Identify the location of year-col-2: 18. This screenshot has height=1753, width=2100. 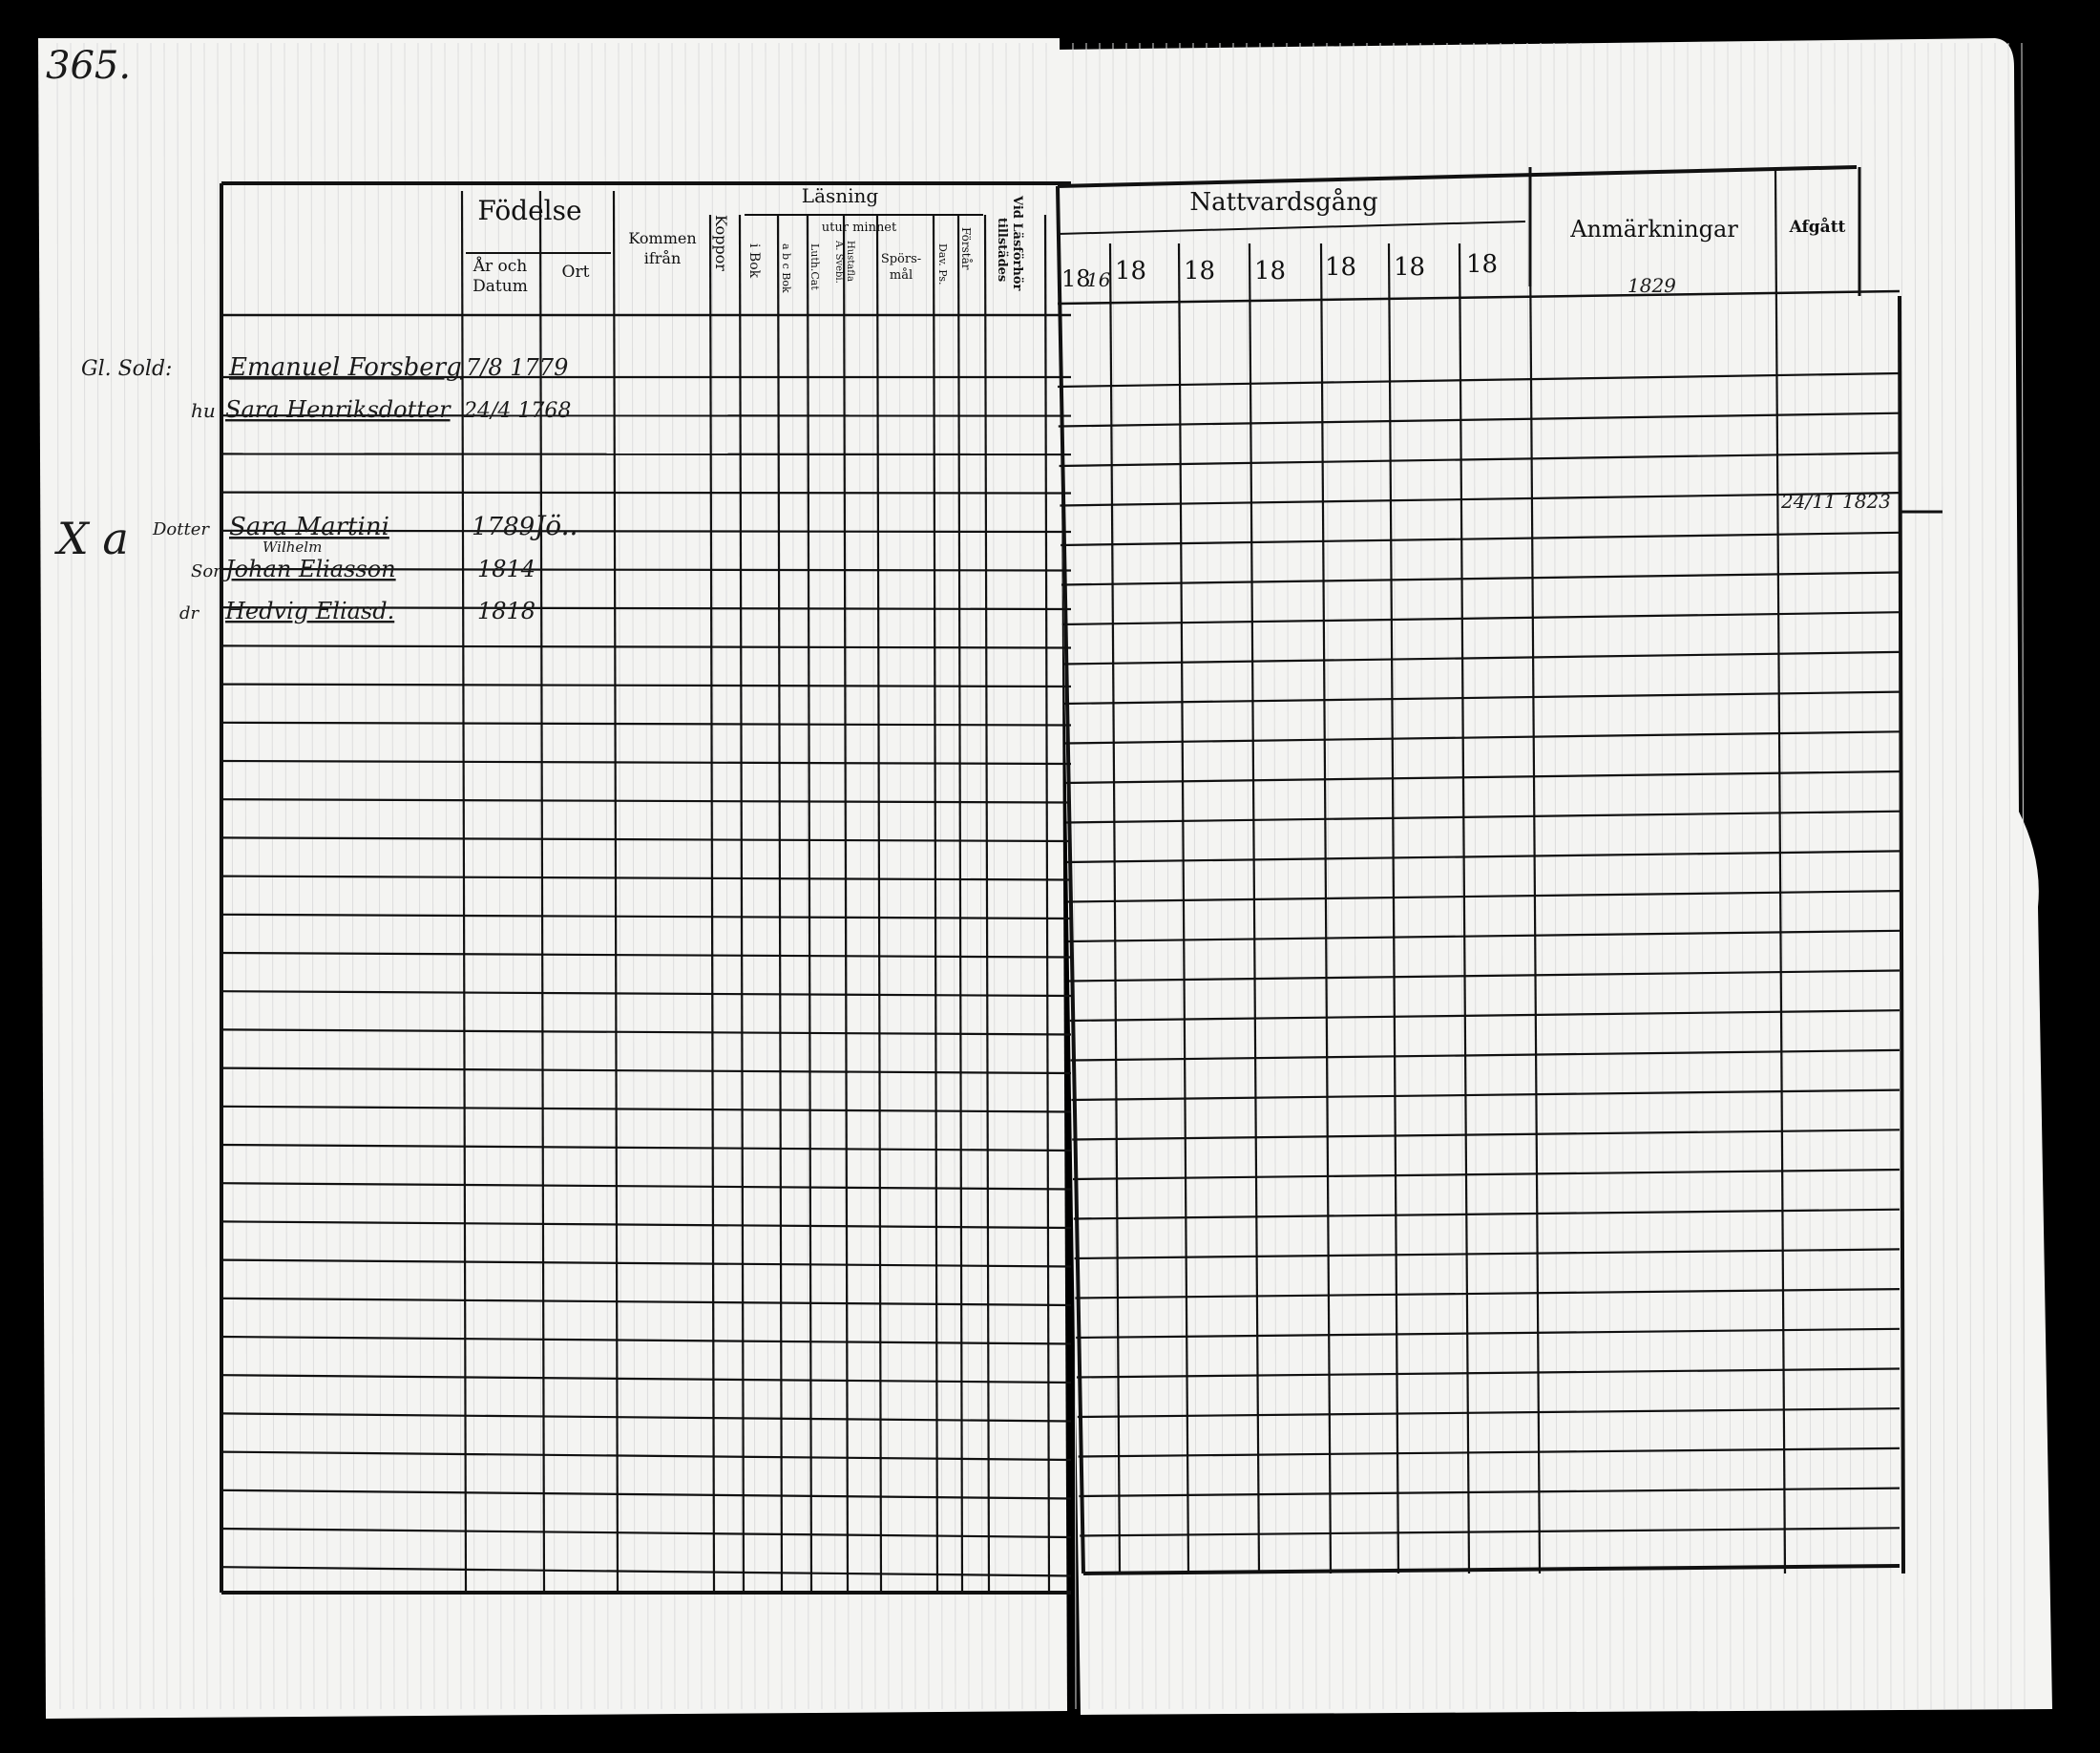
(1131, 271).